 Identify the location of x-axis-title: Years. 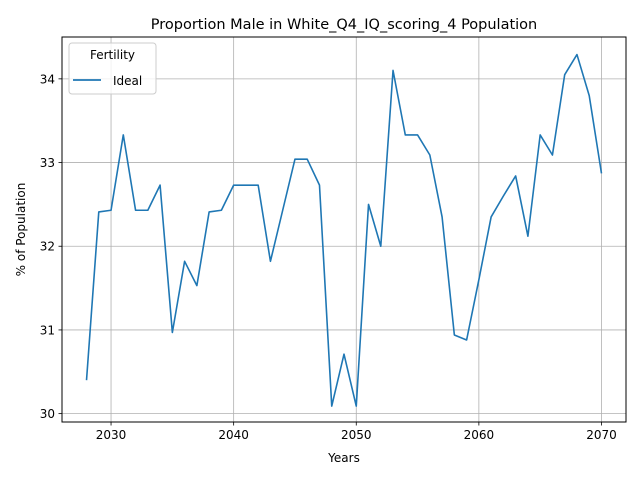
(343, 458).